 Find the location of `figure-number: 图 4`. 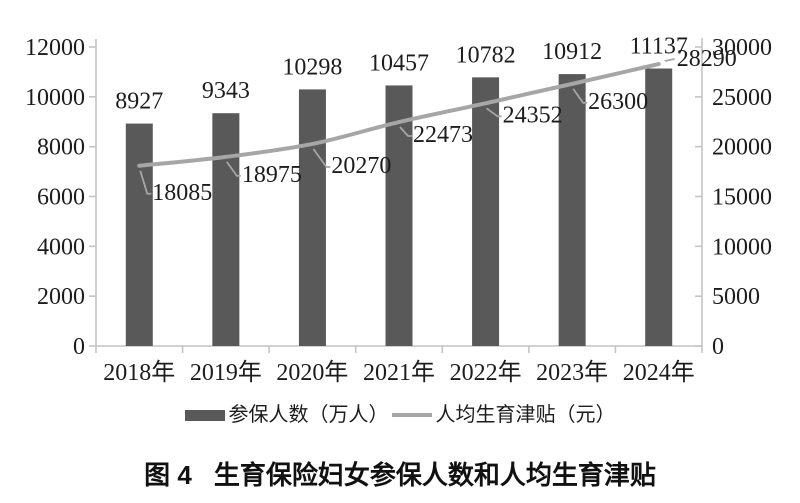

figure-number: 图 4 is located at coordinates (168, 475).